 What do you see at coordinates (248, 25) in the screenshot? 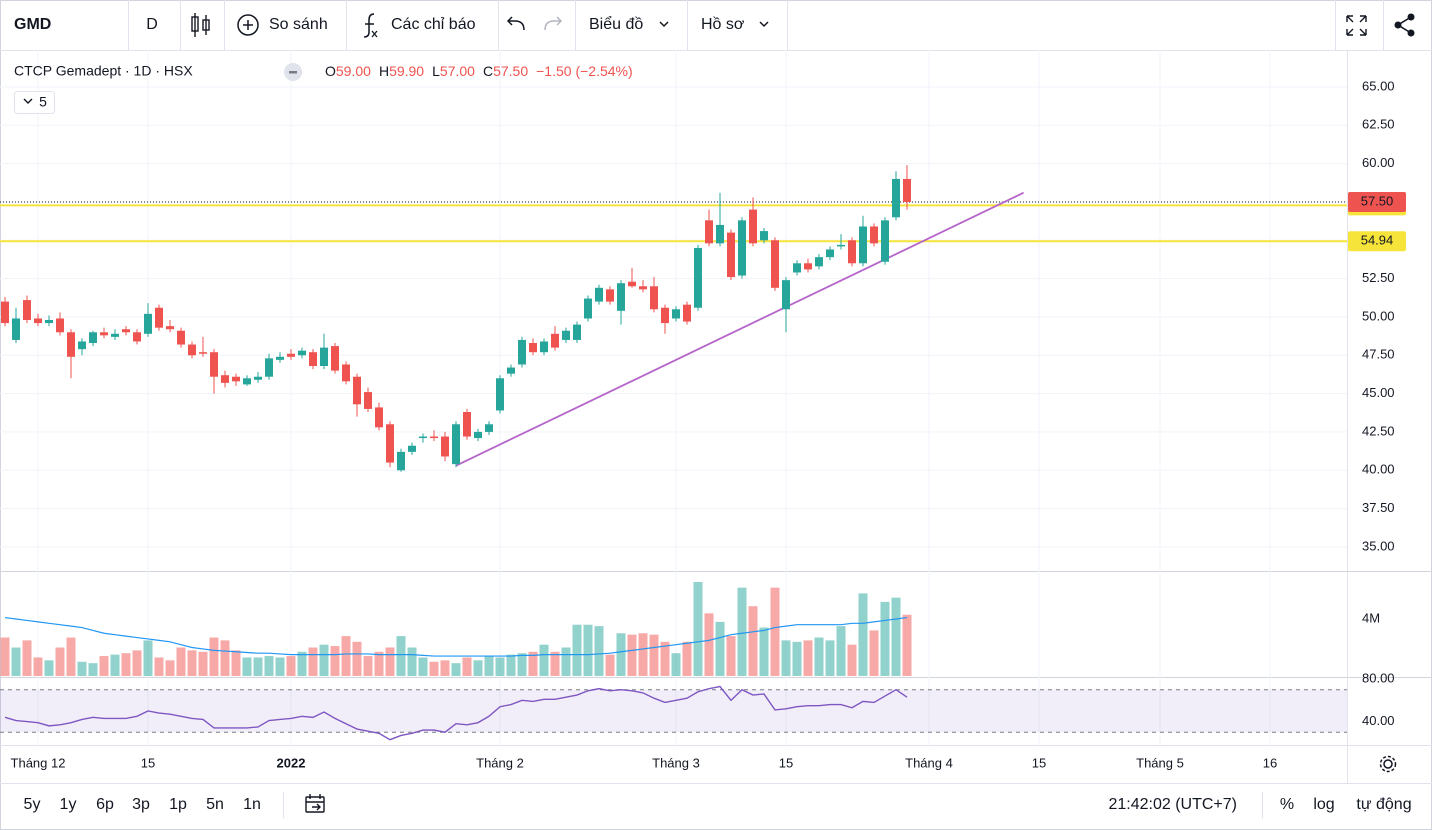
I see `compare-icon` at bounding box center [248, 25].